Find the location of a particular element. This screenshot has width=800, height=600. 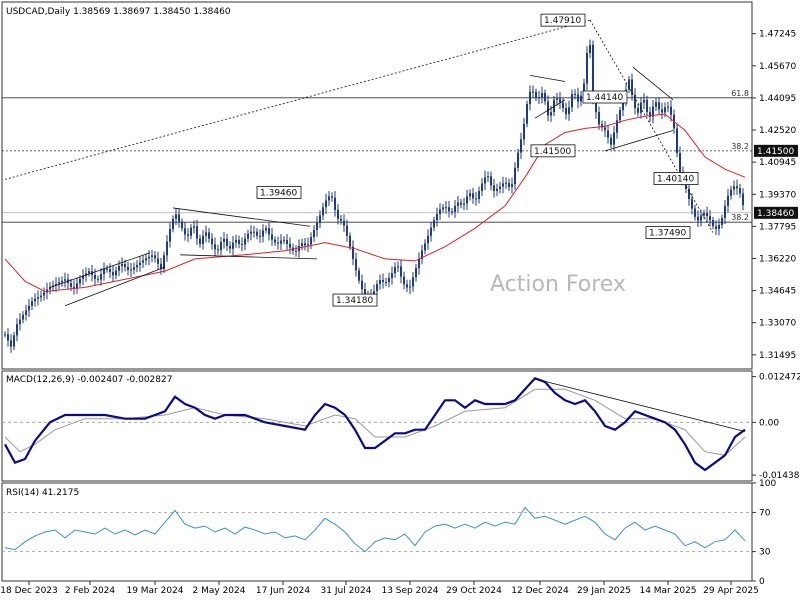

x-axis-label: 29 Oct 2024 is located at coordinates (474, 591).